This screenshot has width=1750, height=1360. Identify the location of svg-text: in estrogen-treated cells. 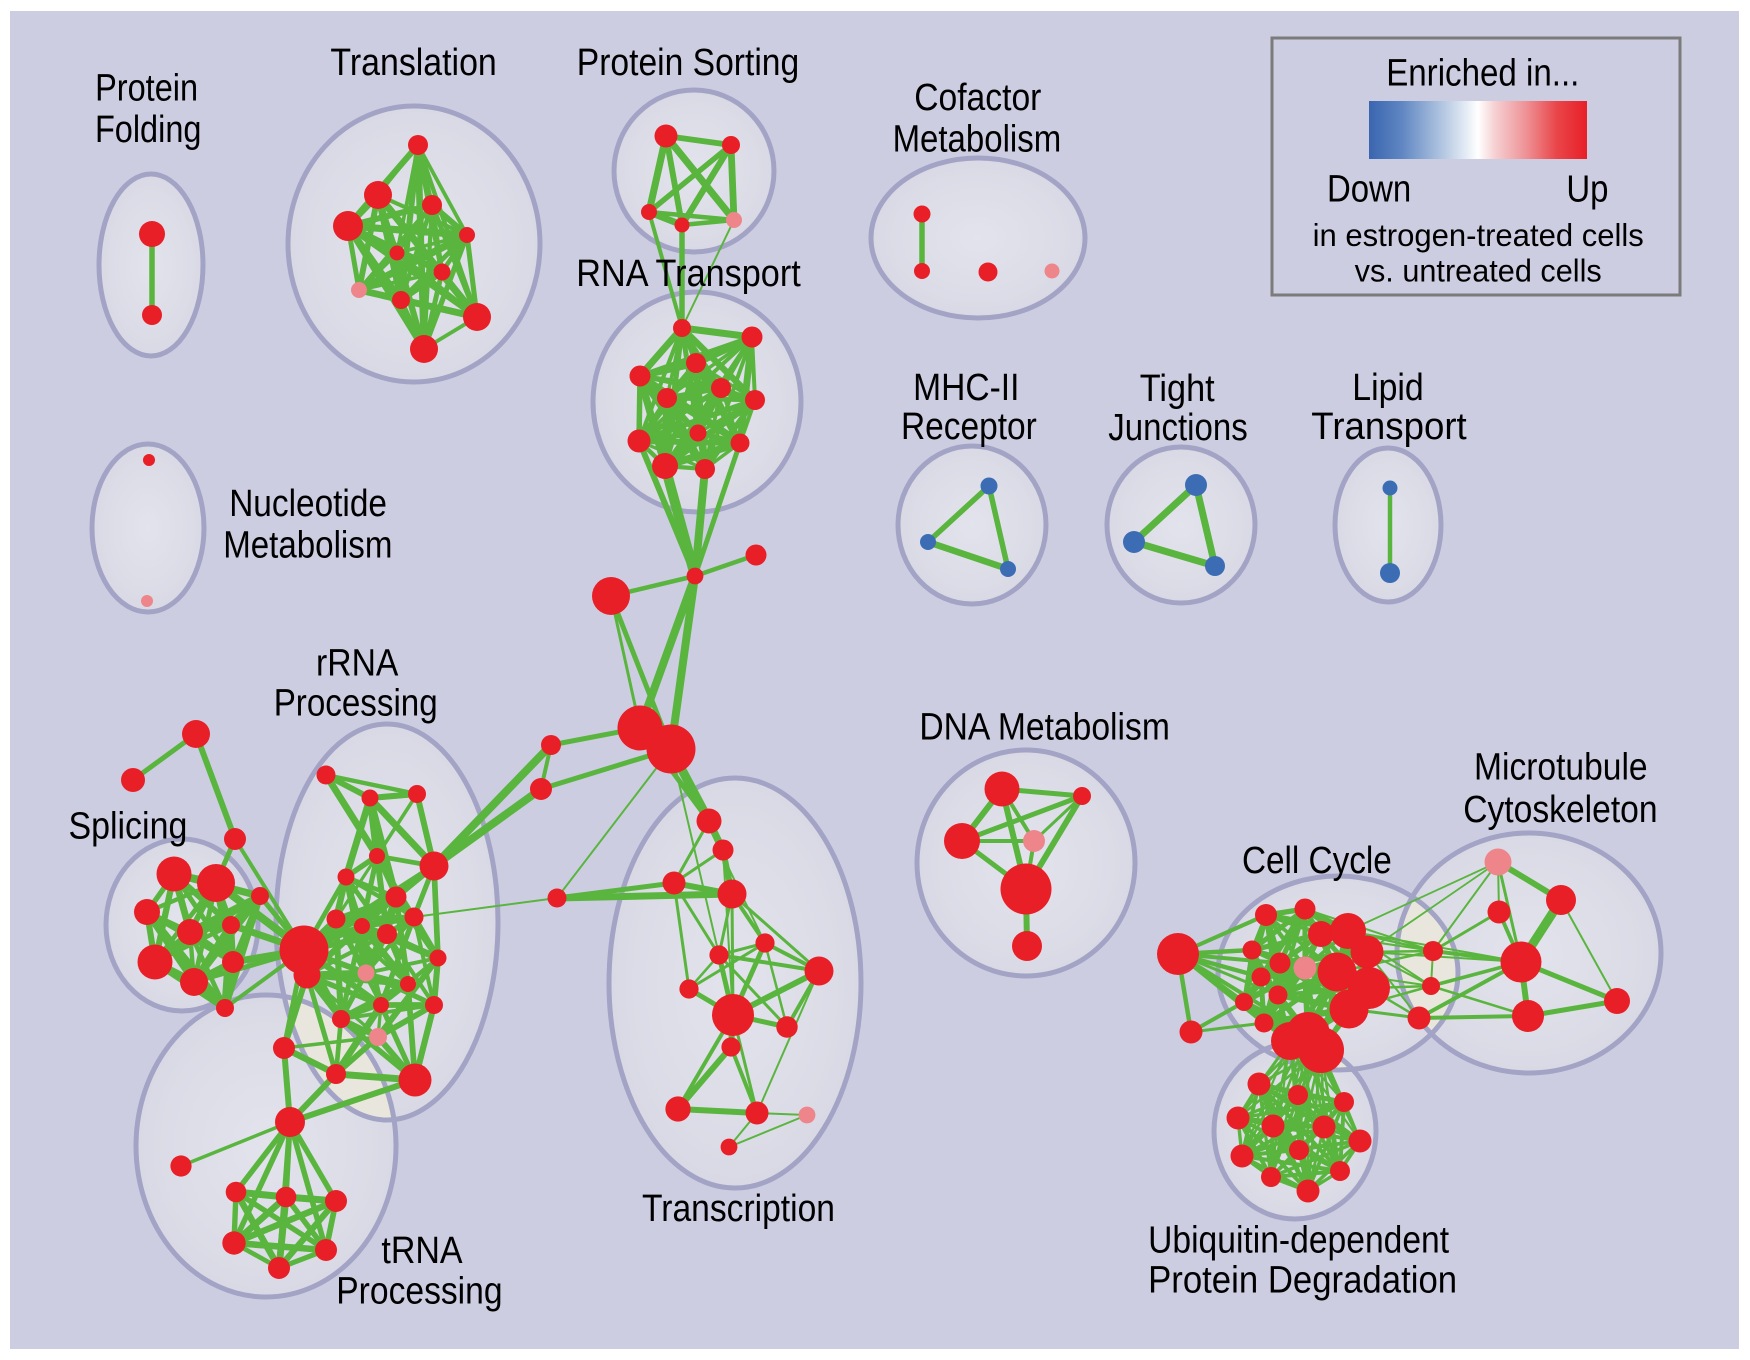
(1478, 235).